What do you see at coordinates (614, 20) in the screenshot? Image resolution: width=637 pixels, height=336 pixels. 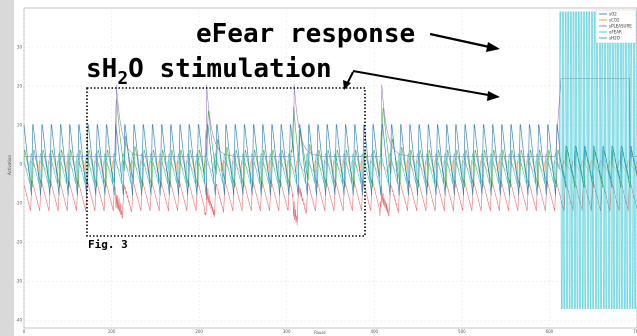 I see `legend-label-sco2: sCO2` at bounding box center [614, 20].